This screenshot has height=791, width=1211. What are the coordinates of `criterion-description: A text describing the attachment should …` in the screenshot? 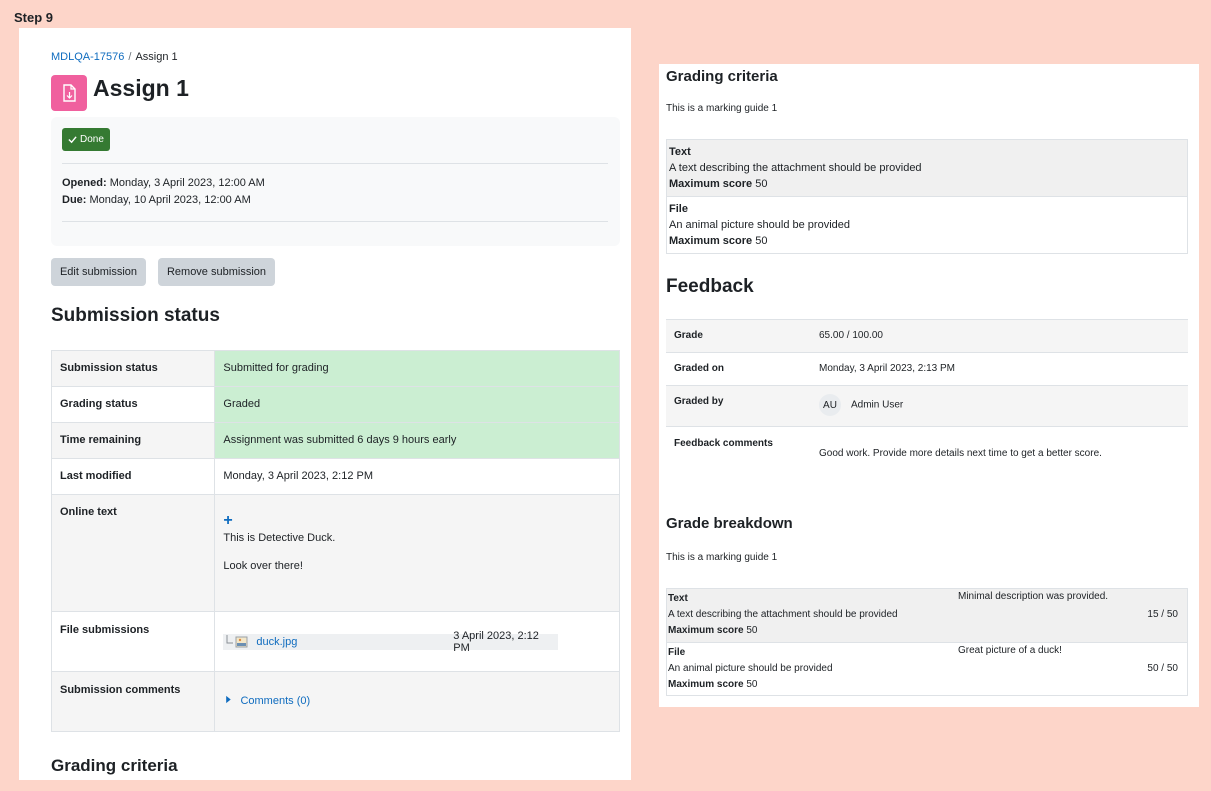 It's located at (795, 168).